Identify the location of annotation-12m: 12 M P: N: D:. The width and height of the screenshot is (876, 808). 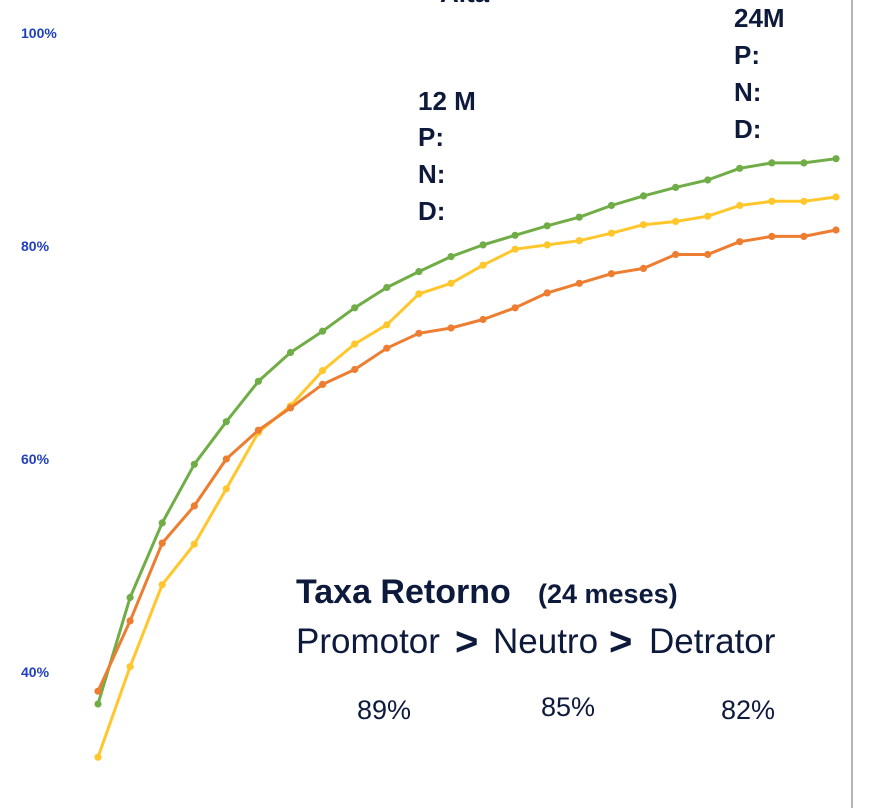
(447, 156).